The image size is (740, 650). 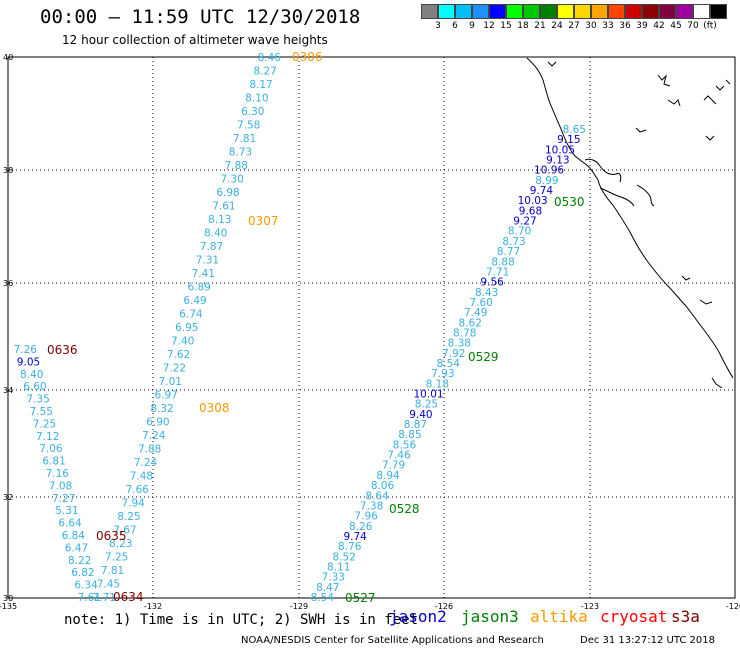 What do you see at coordinates (174, 369) in the screenshot?
I see `wave-height-value: 7.22` at bounding box center [174, 369].